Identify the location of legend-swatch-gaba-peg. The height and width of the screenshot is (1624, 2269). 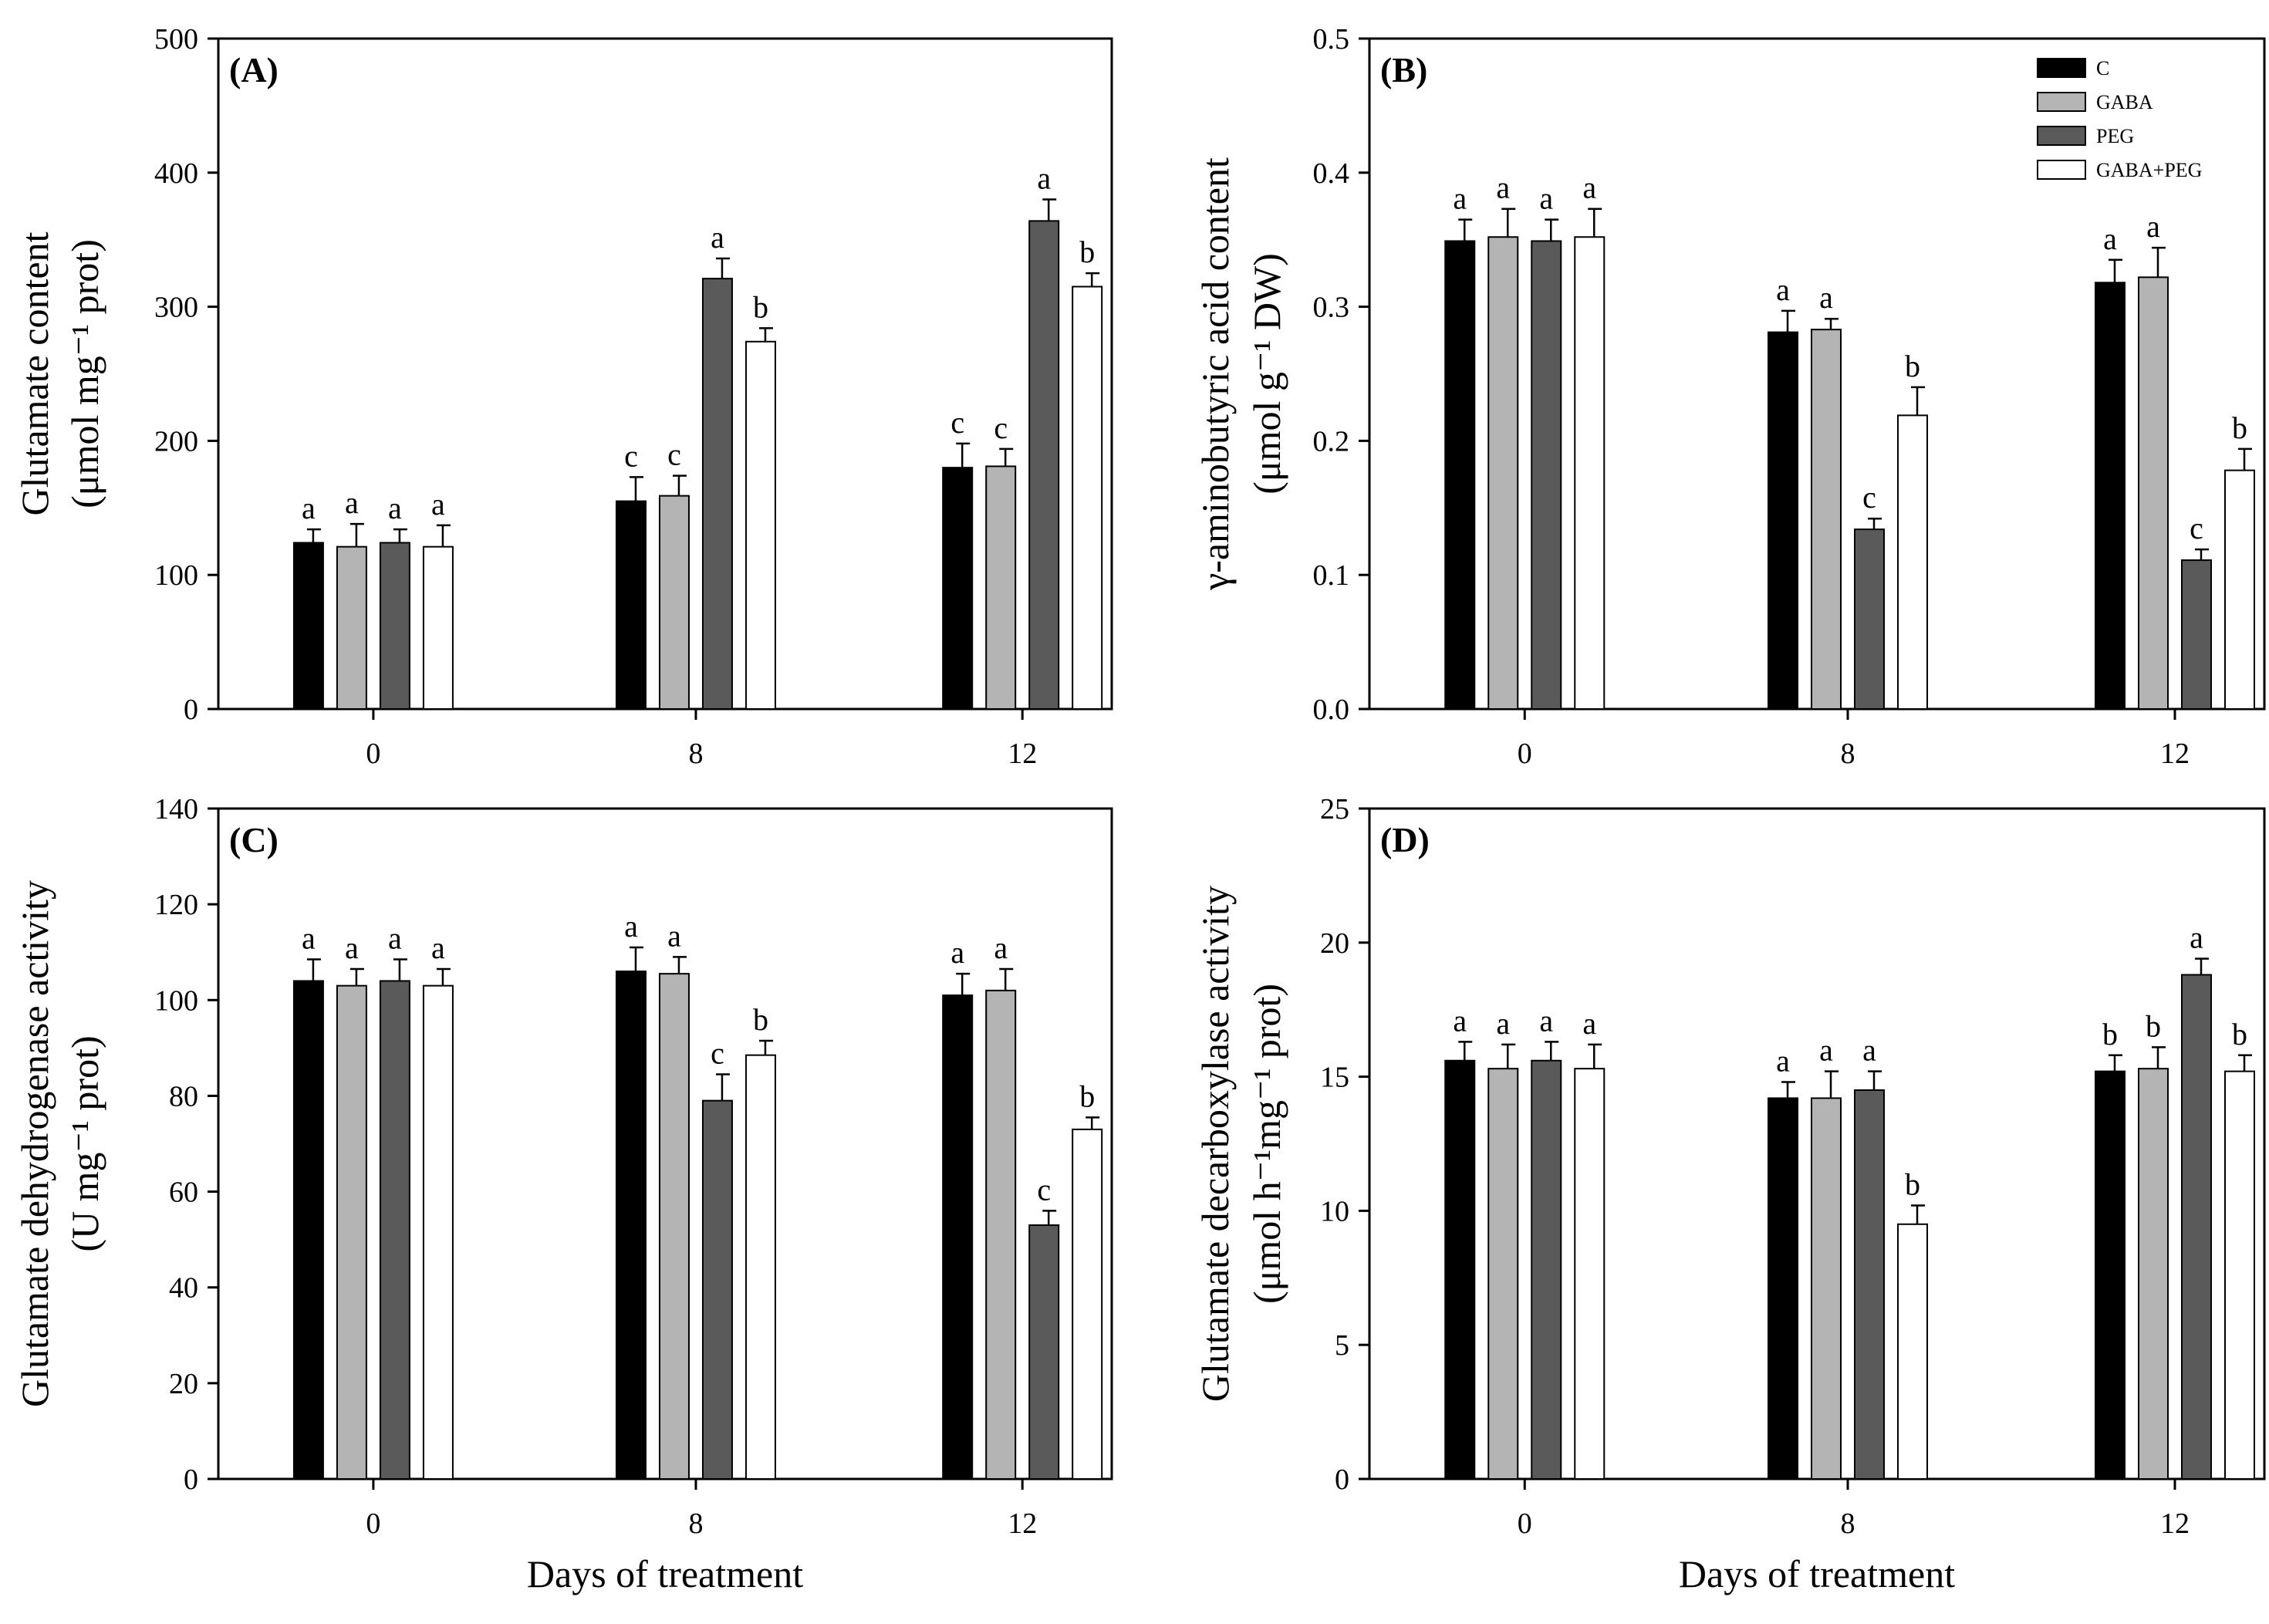
(2062, 170).